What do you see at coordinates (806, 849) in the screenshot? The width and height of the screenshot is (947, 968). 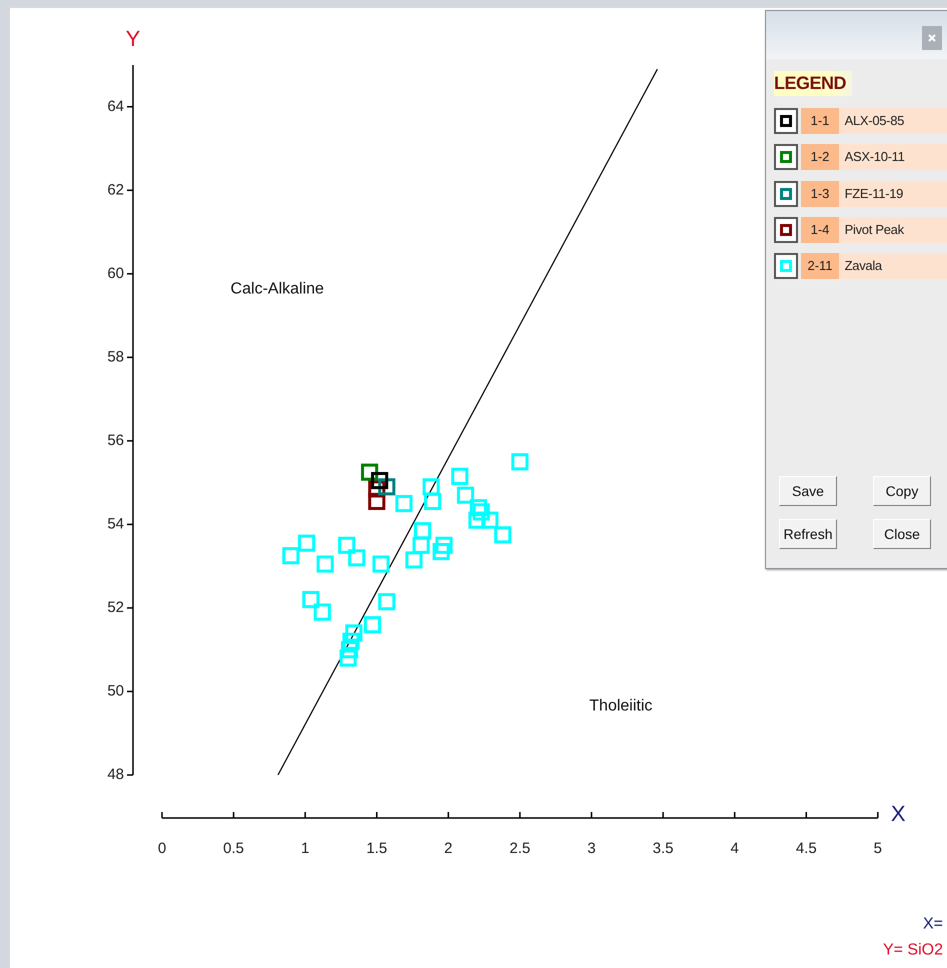 I see `x-tick-label: 4.5` at bounding box center [806, 849].